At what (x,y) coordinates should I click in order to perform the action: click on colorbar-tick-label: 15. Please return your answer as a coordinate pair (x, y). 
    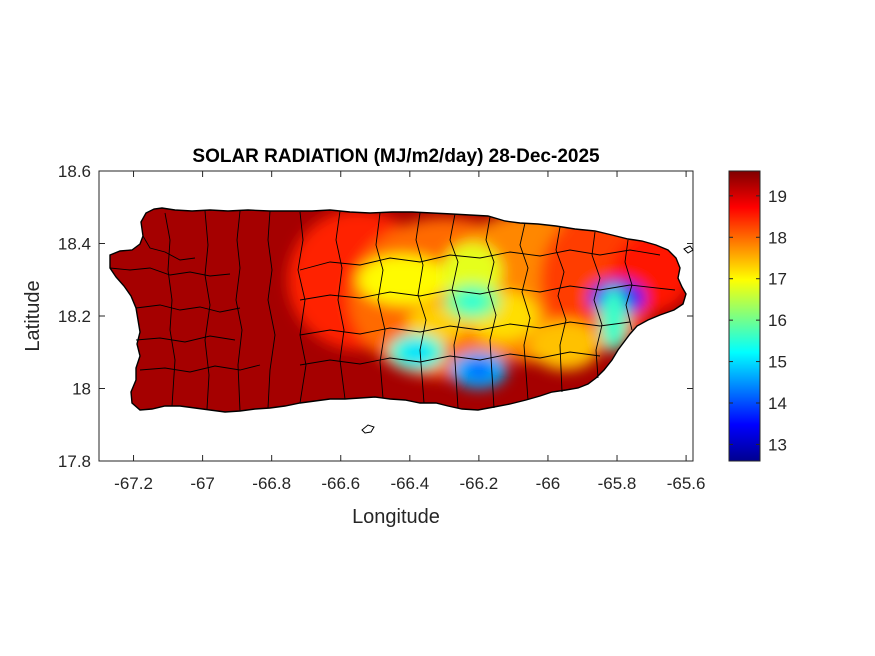
    Looking at the image, I should click on (777, 362).